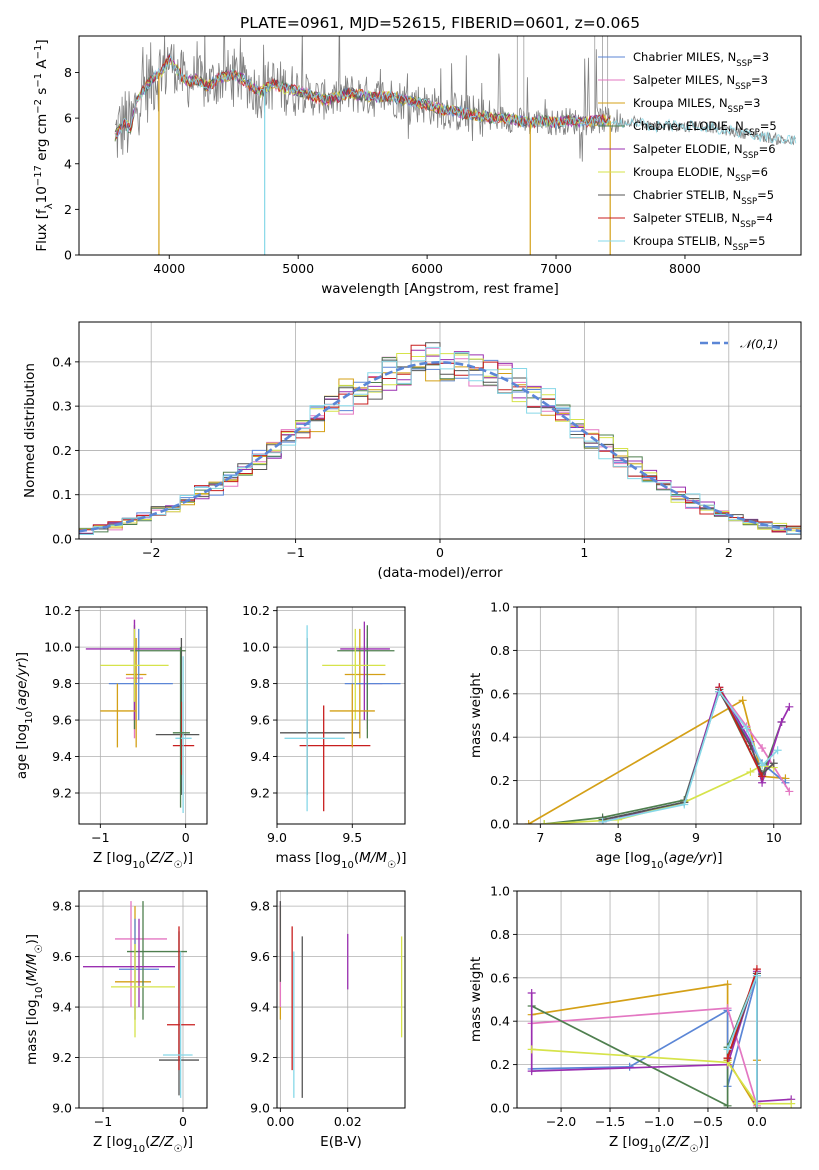  I want to click on legend-text: =4, so click(764, 218).